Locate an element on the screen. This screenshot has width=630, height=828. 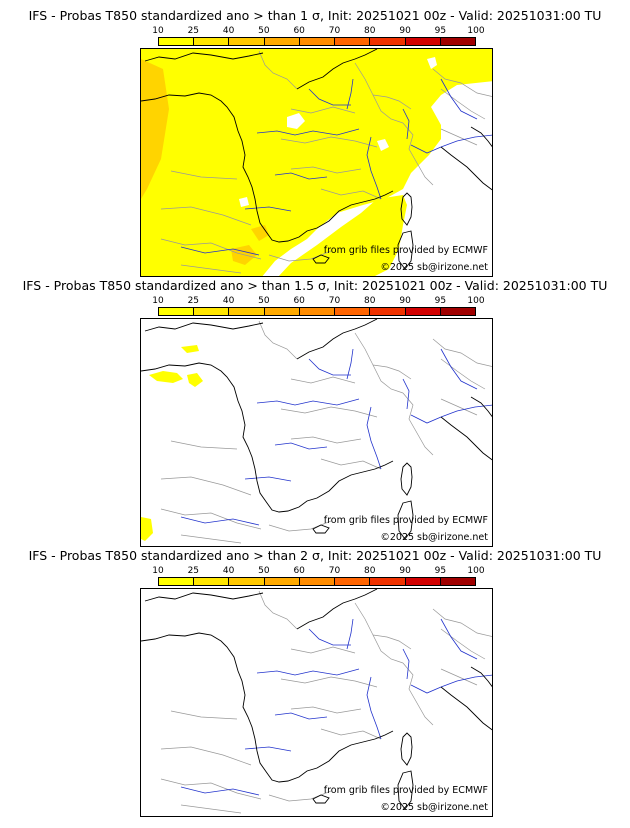
colorbar-tick: 60 is located at coordinates (299, 301).